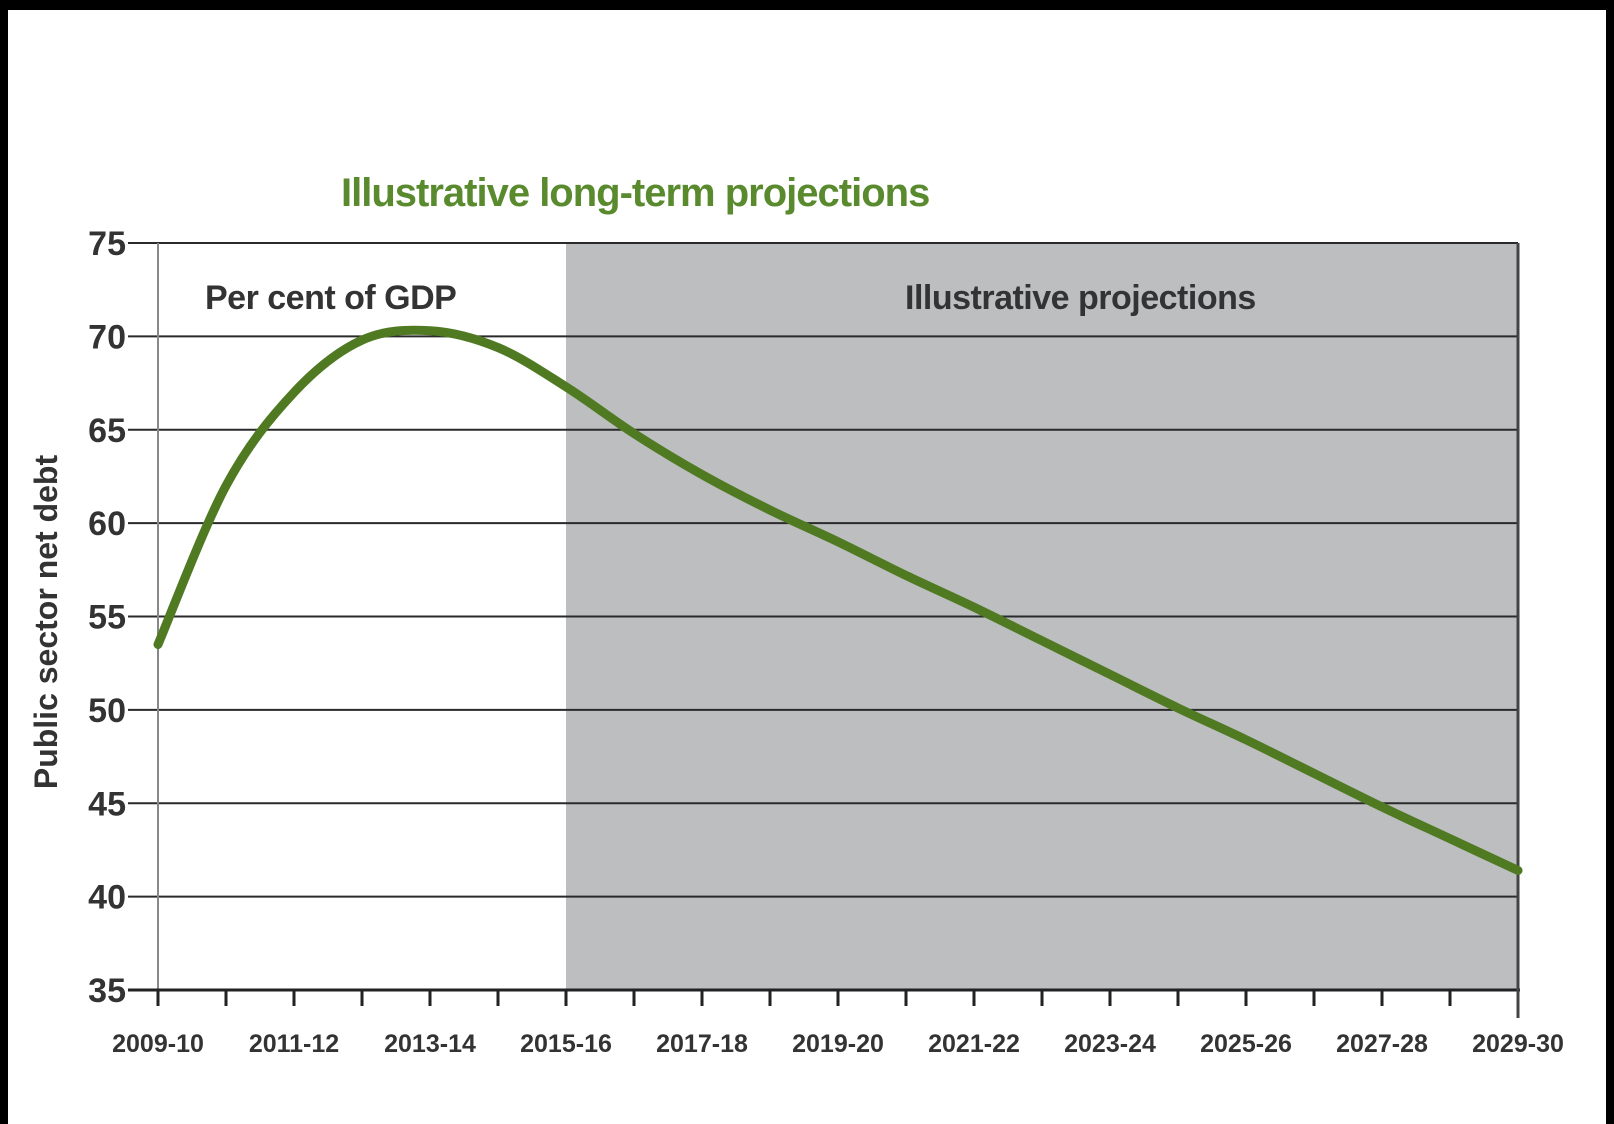 The image size is (1614, 1124). I want to click on y-tick-label: 65, so click(107, 431).